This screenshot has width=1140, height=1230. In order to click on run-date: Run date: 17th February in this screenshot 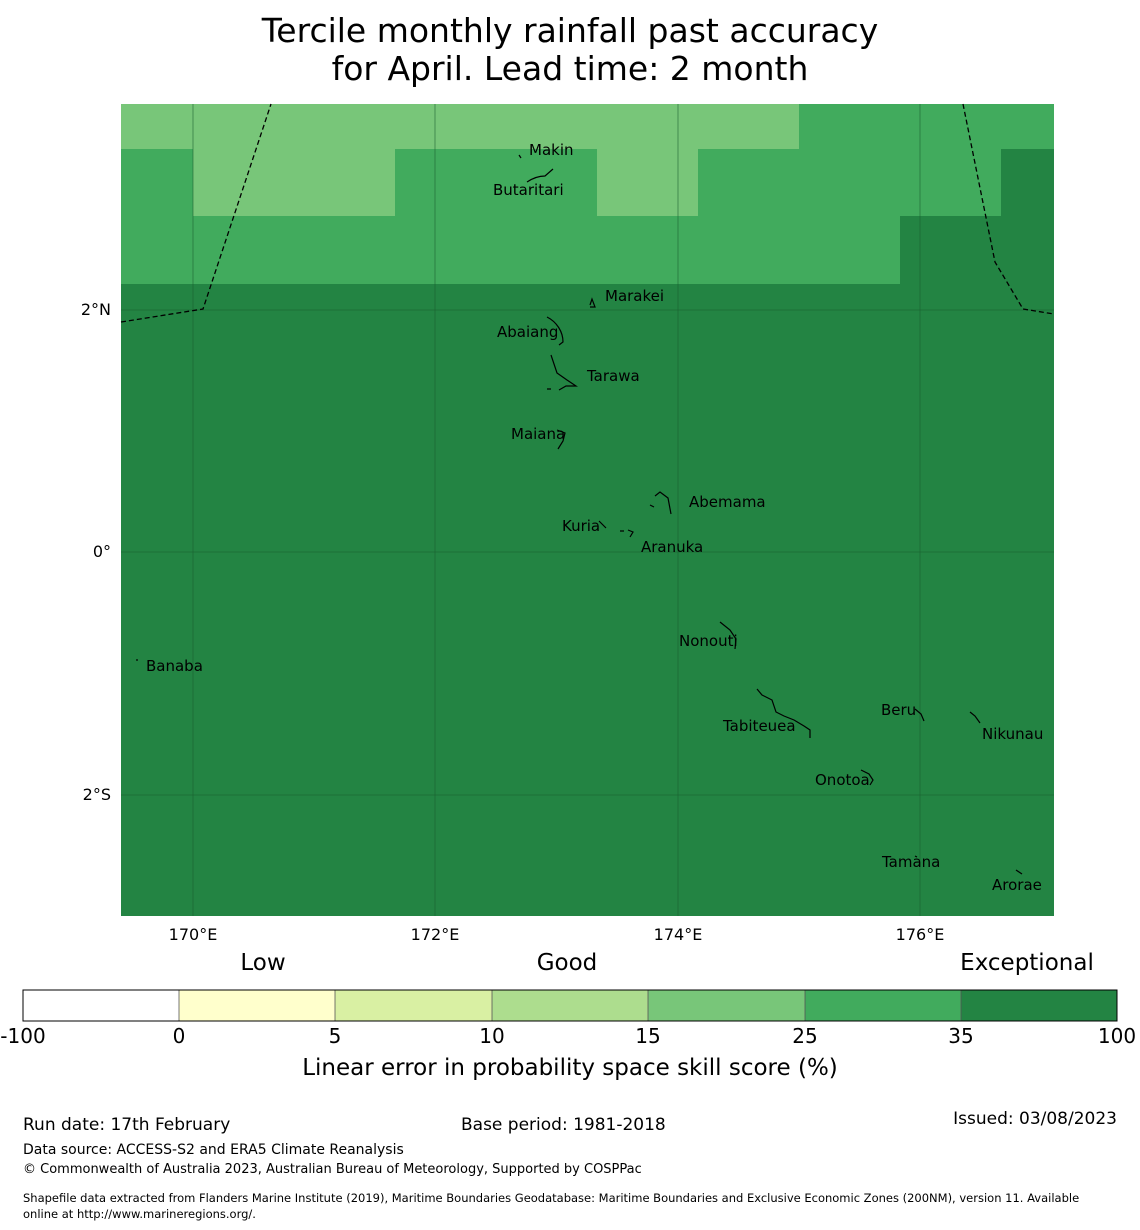, I will do `click(127, 1125)`.